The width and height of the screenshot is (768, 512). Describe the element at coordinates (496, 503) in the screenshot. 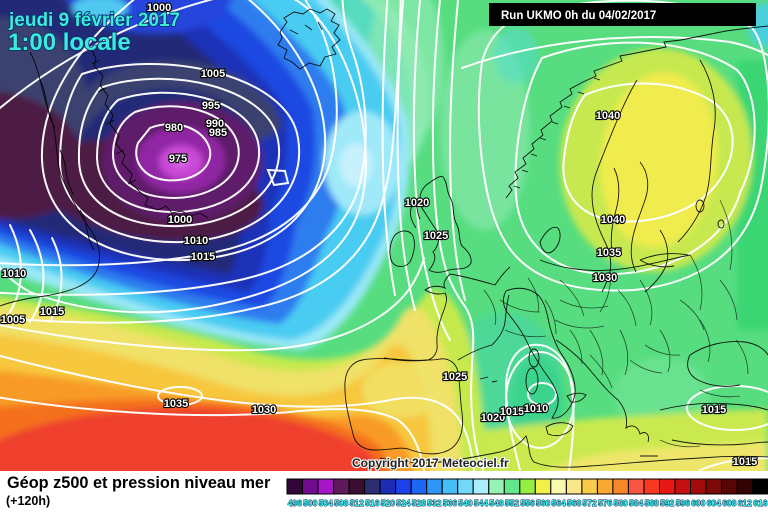

I see `svg-text: 548` at that location.